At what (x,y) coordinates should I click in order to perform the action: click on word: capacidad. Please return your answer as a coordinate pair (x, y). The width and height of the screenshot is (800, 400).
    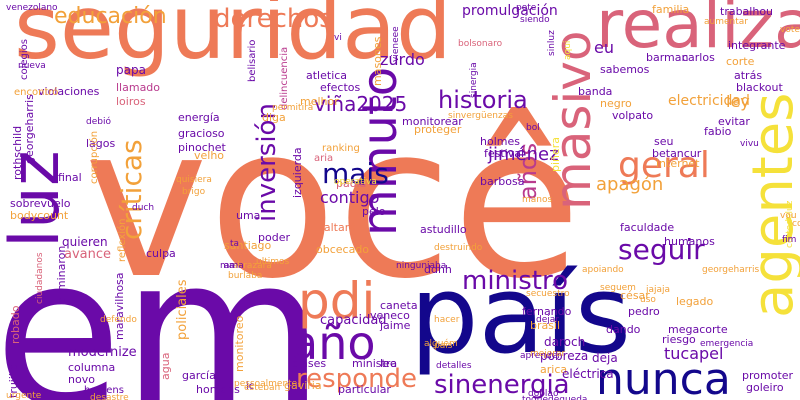
    Looking at the image, I should click on (353, 320).